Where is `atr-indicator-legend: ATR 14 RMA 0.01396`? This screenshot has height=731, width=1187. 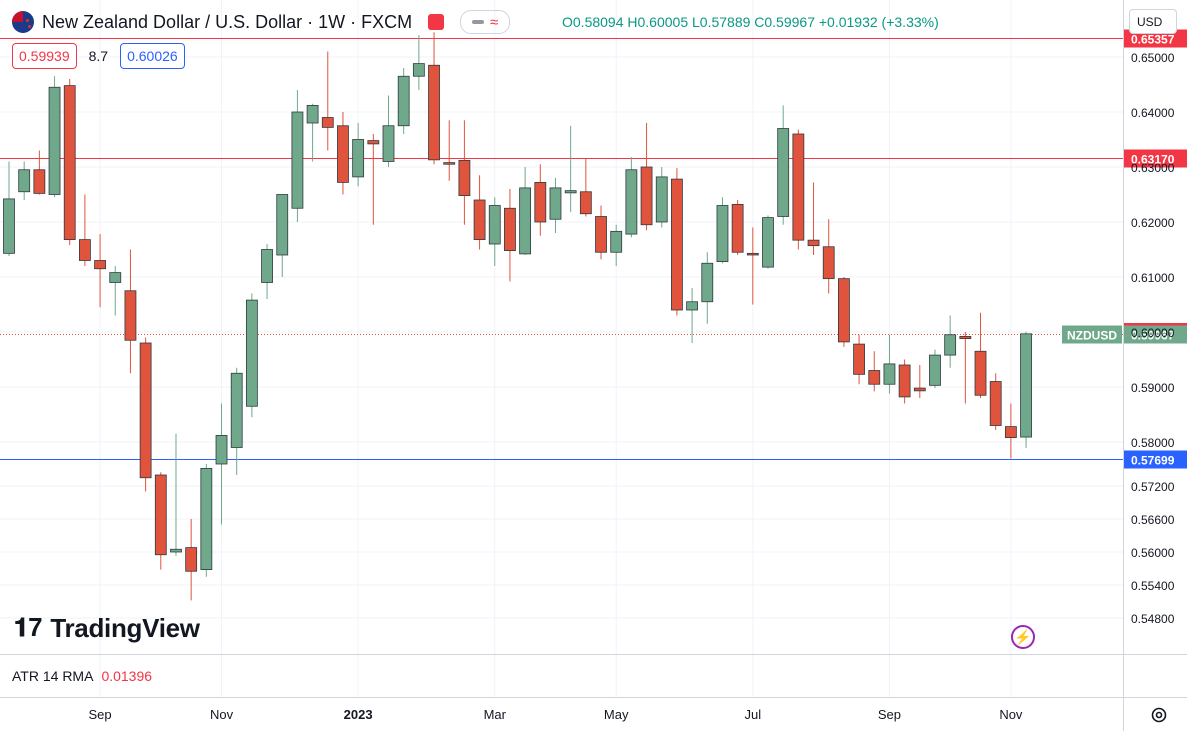
atr-indicator-legend: ATR 14 RMA 0.01396 is located at coordinates (82, 676).